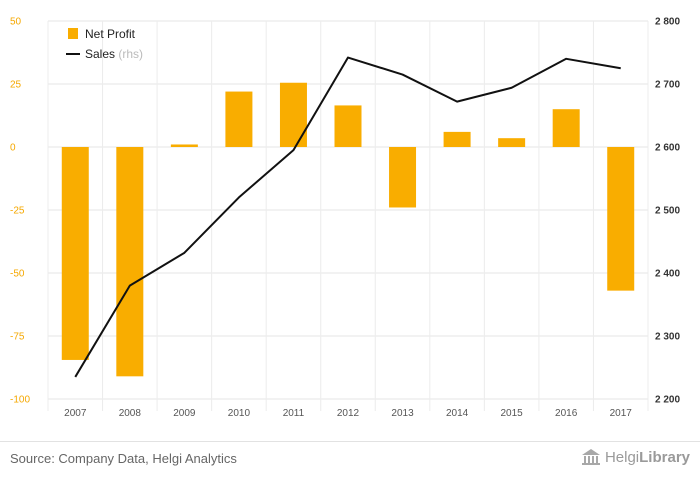  What do you see at coordinates (667, 85) in the screenshot?
I see `y-right-tick-label: 2 700` at bounding box center [667, 85].